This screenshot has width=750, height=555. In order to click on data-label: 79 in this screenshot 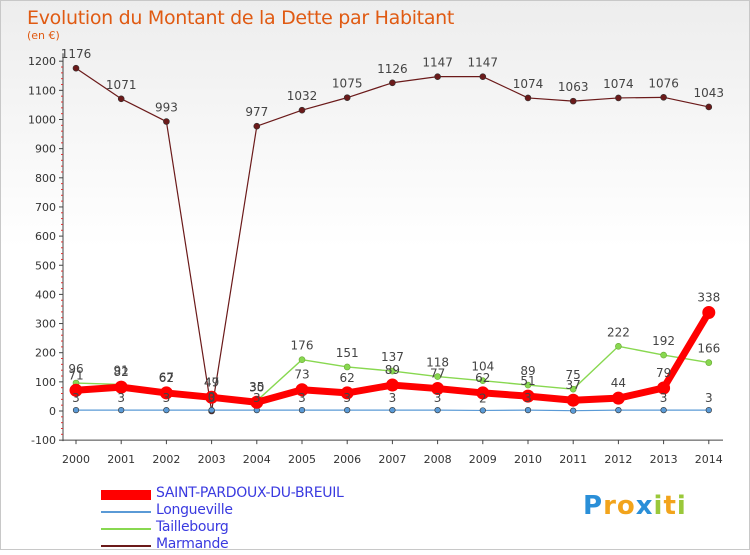, I will do `click(663, 373)`.